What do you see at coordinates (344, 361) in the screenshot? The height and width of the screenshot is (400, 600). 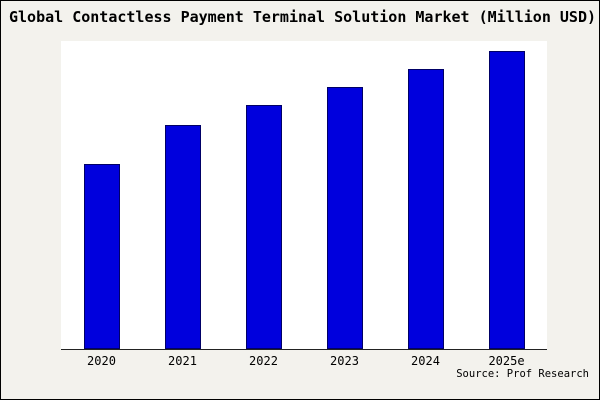 I see `x-tick-2023: 2023` at bounding box center [344, 361].